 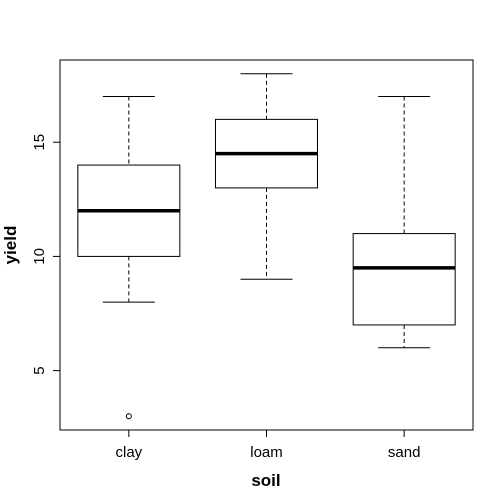 What do you see at coordinates (404, 452) in the screenshot?
I see `x-tick-label: sand` at bounding box center [404, 452].